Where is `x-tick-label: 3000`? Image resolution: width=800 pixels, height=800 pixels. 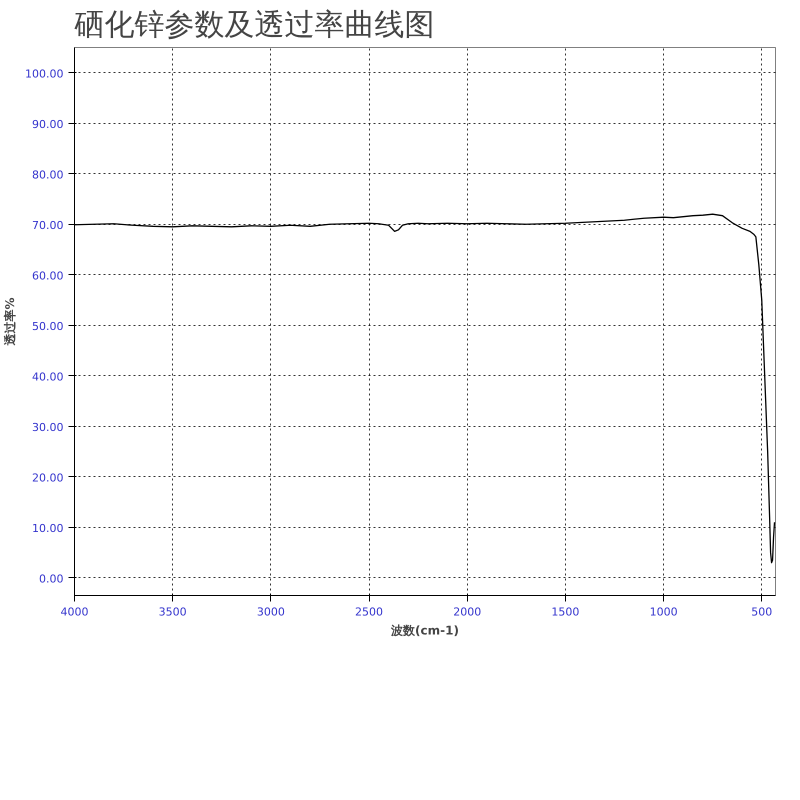 x-tick-label: 3000 is located at coordinates (270, 612).